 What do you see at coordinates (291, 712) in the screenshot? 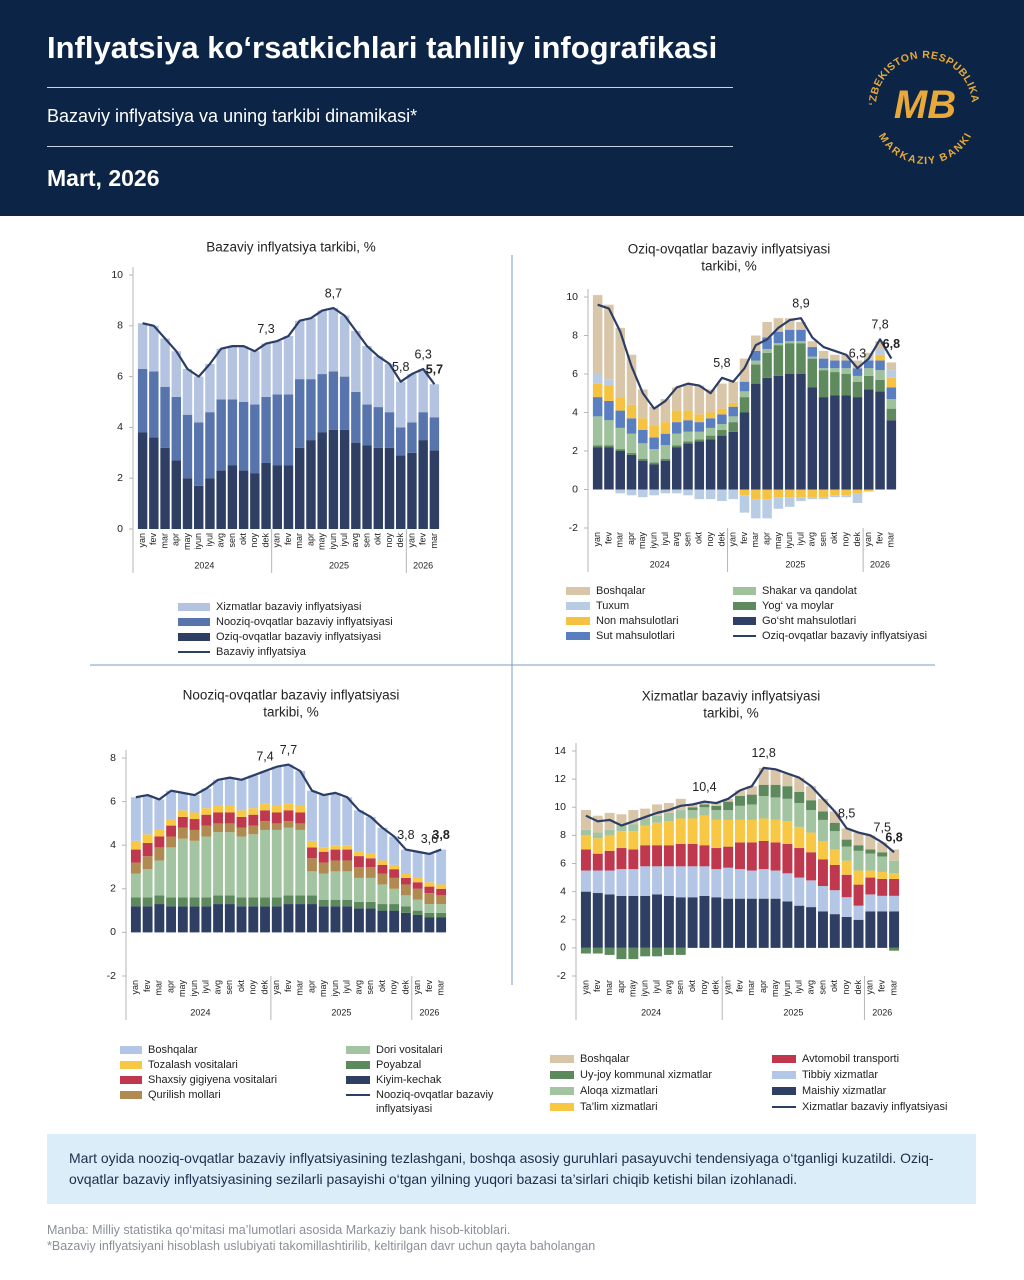
I see `chart-title: tarkibi, %` at bounding box center [291, 712].